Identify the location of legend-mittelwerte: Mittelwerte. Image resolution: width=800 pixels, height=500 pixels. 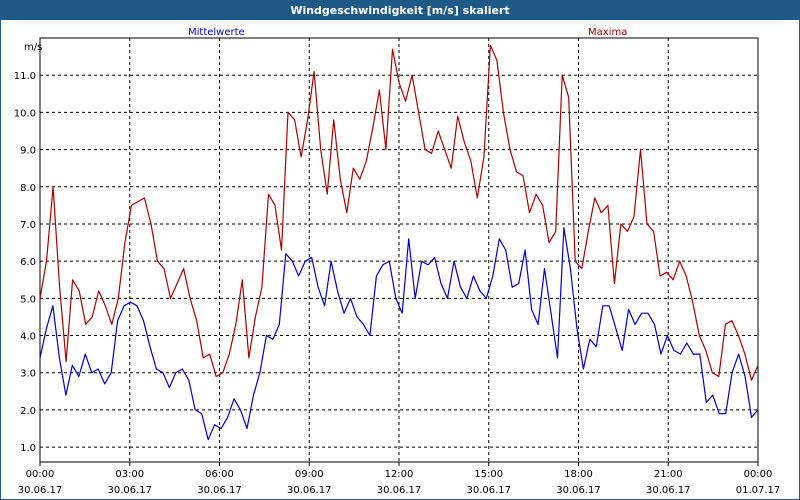
(216, 32).